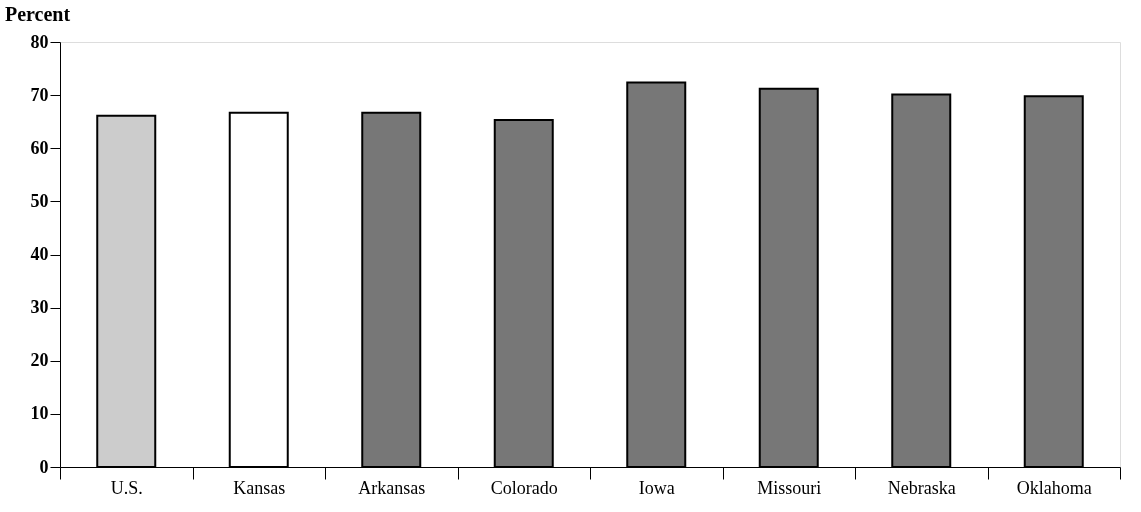 Image resolution: width=1141 pixels, height=512 pixels. What do you see at coordinates (789, 487) in the screenshot?
I see `x-tick-label: Missouri` at bounding box center [789, 487].